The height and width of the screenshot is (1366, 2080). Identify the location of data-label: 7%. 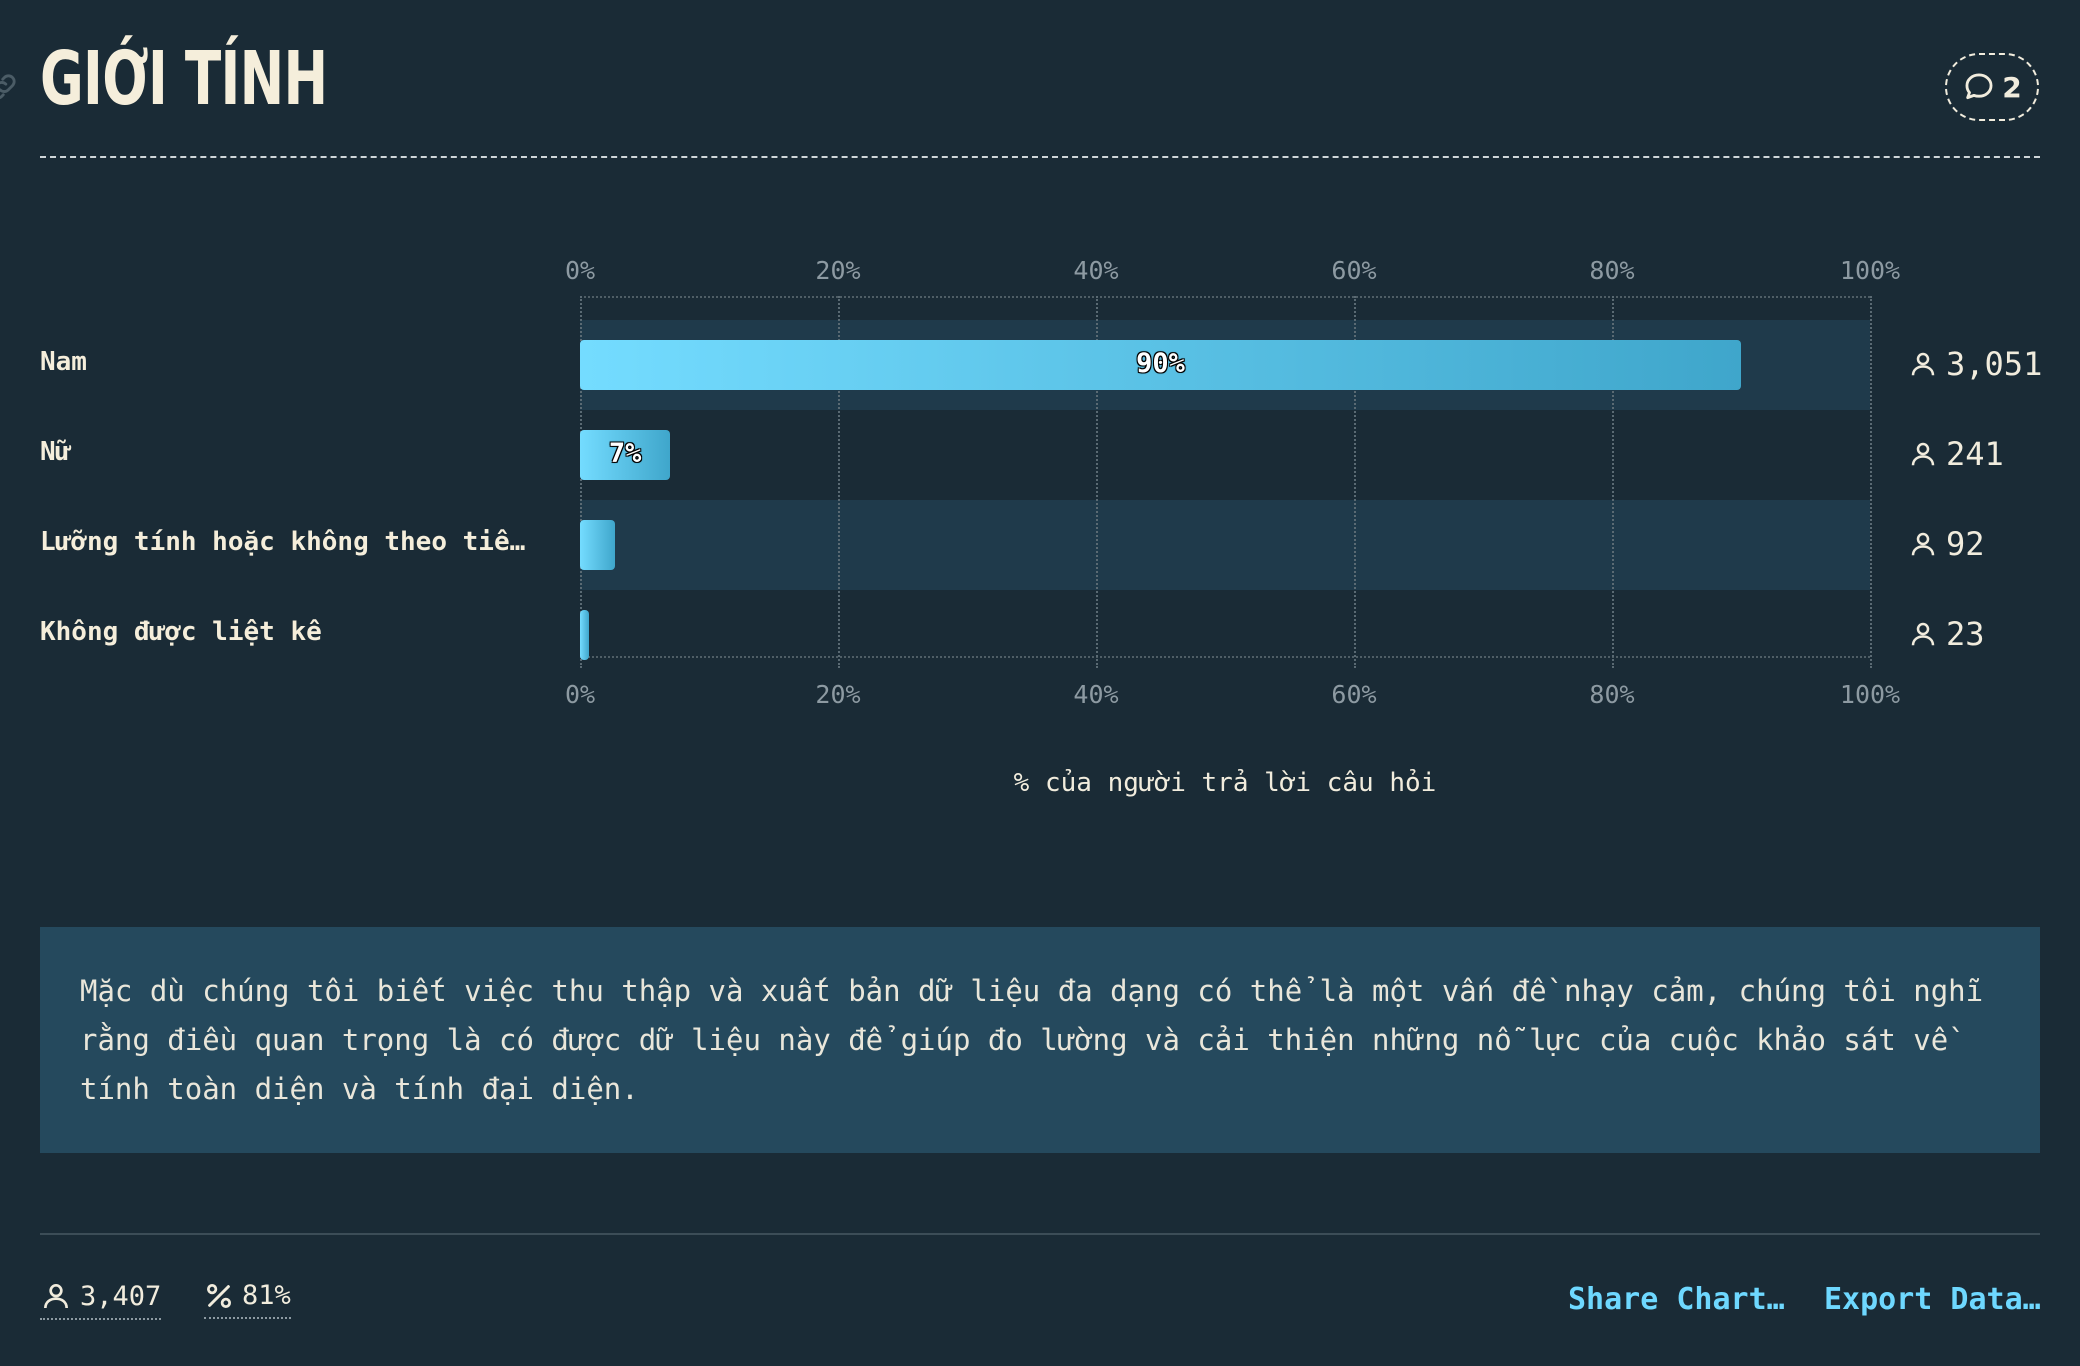
(625, 453).